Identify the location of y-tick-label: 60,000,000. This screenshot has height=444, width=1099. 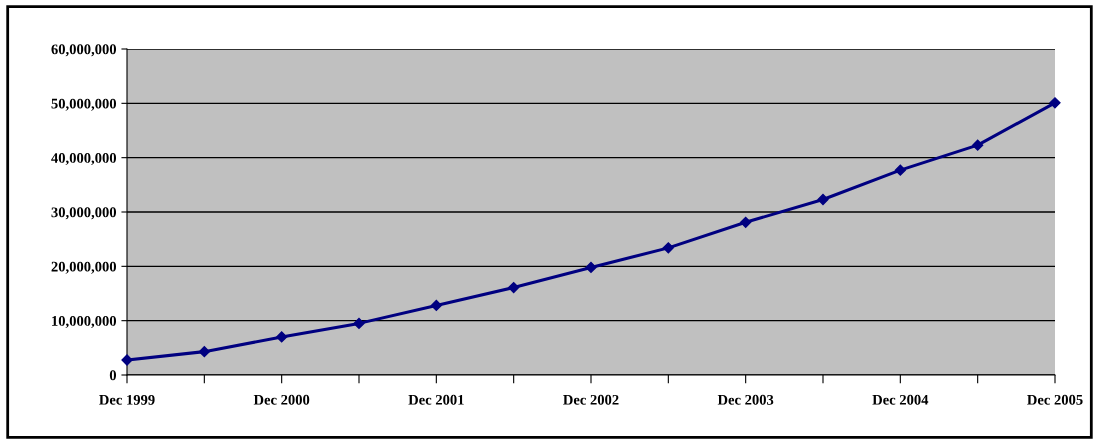
(84, 50).